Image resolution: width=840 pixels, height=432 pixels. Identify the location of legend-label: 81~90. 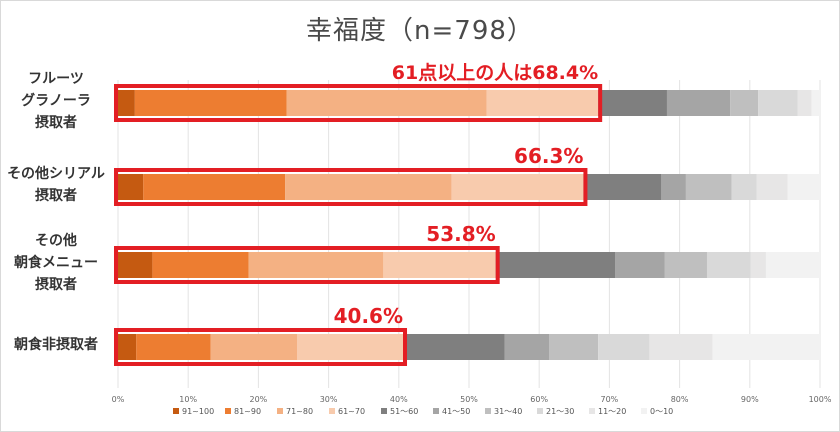
(247, 411).